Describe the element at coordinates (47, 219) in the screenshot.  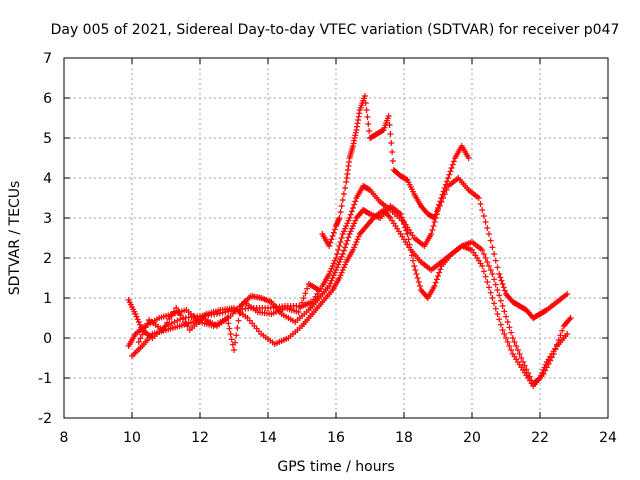
I see `y-tick-label: 3` at that location.